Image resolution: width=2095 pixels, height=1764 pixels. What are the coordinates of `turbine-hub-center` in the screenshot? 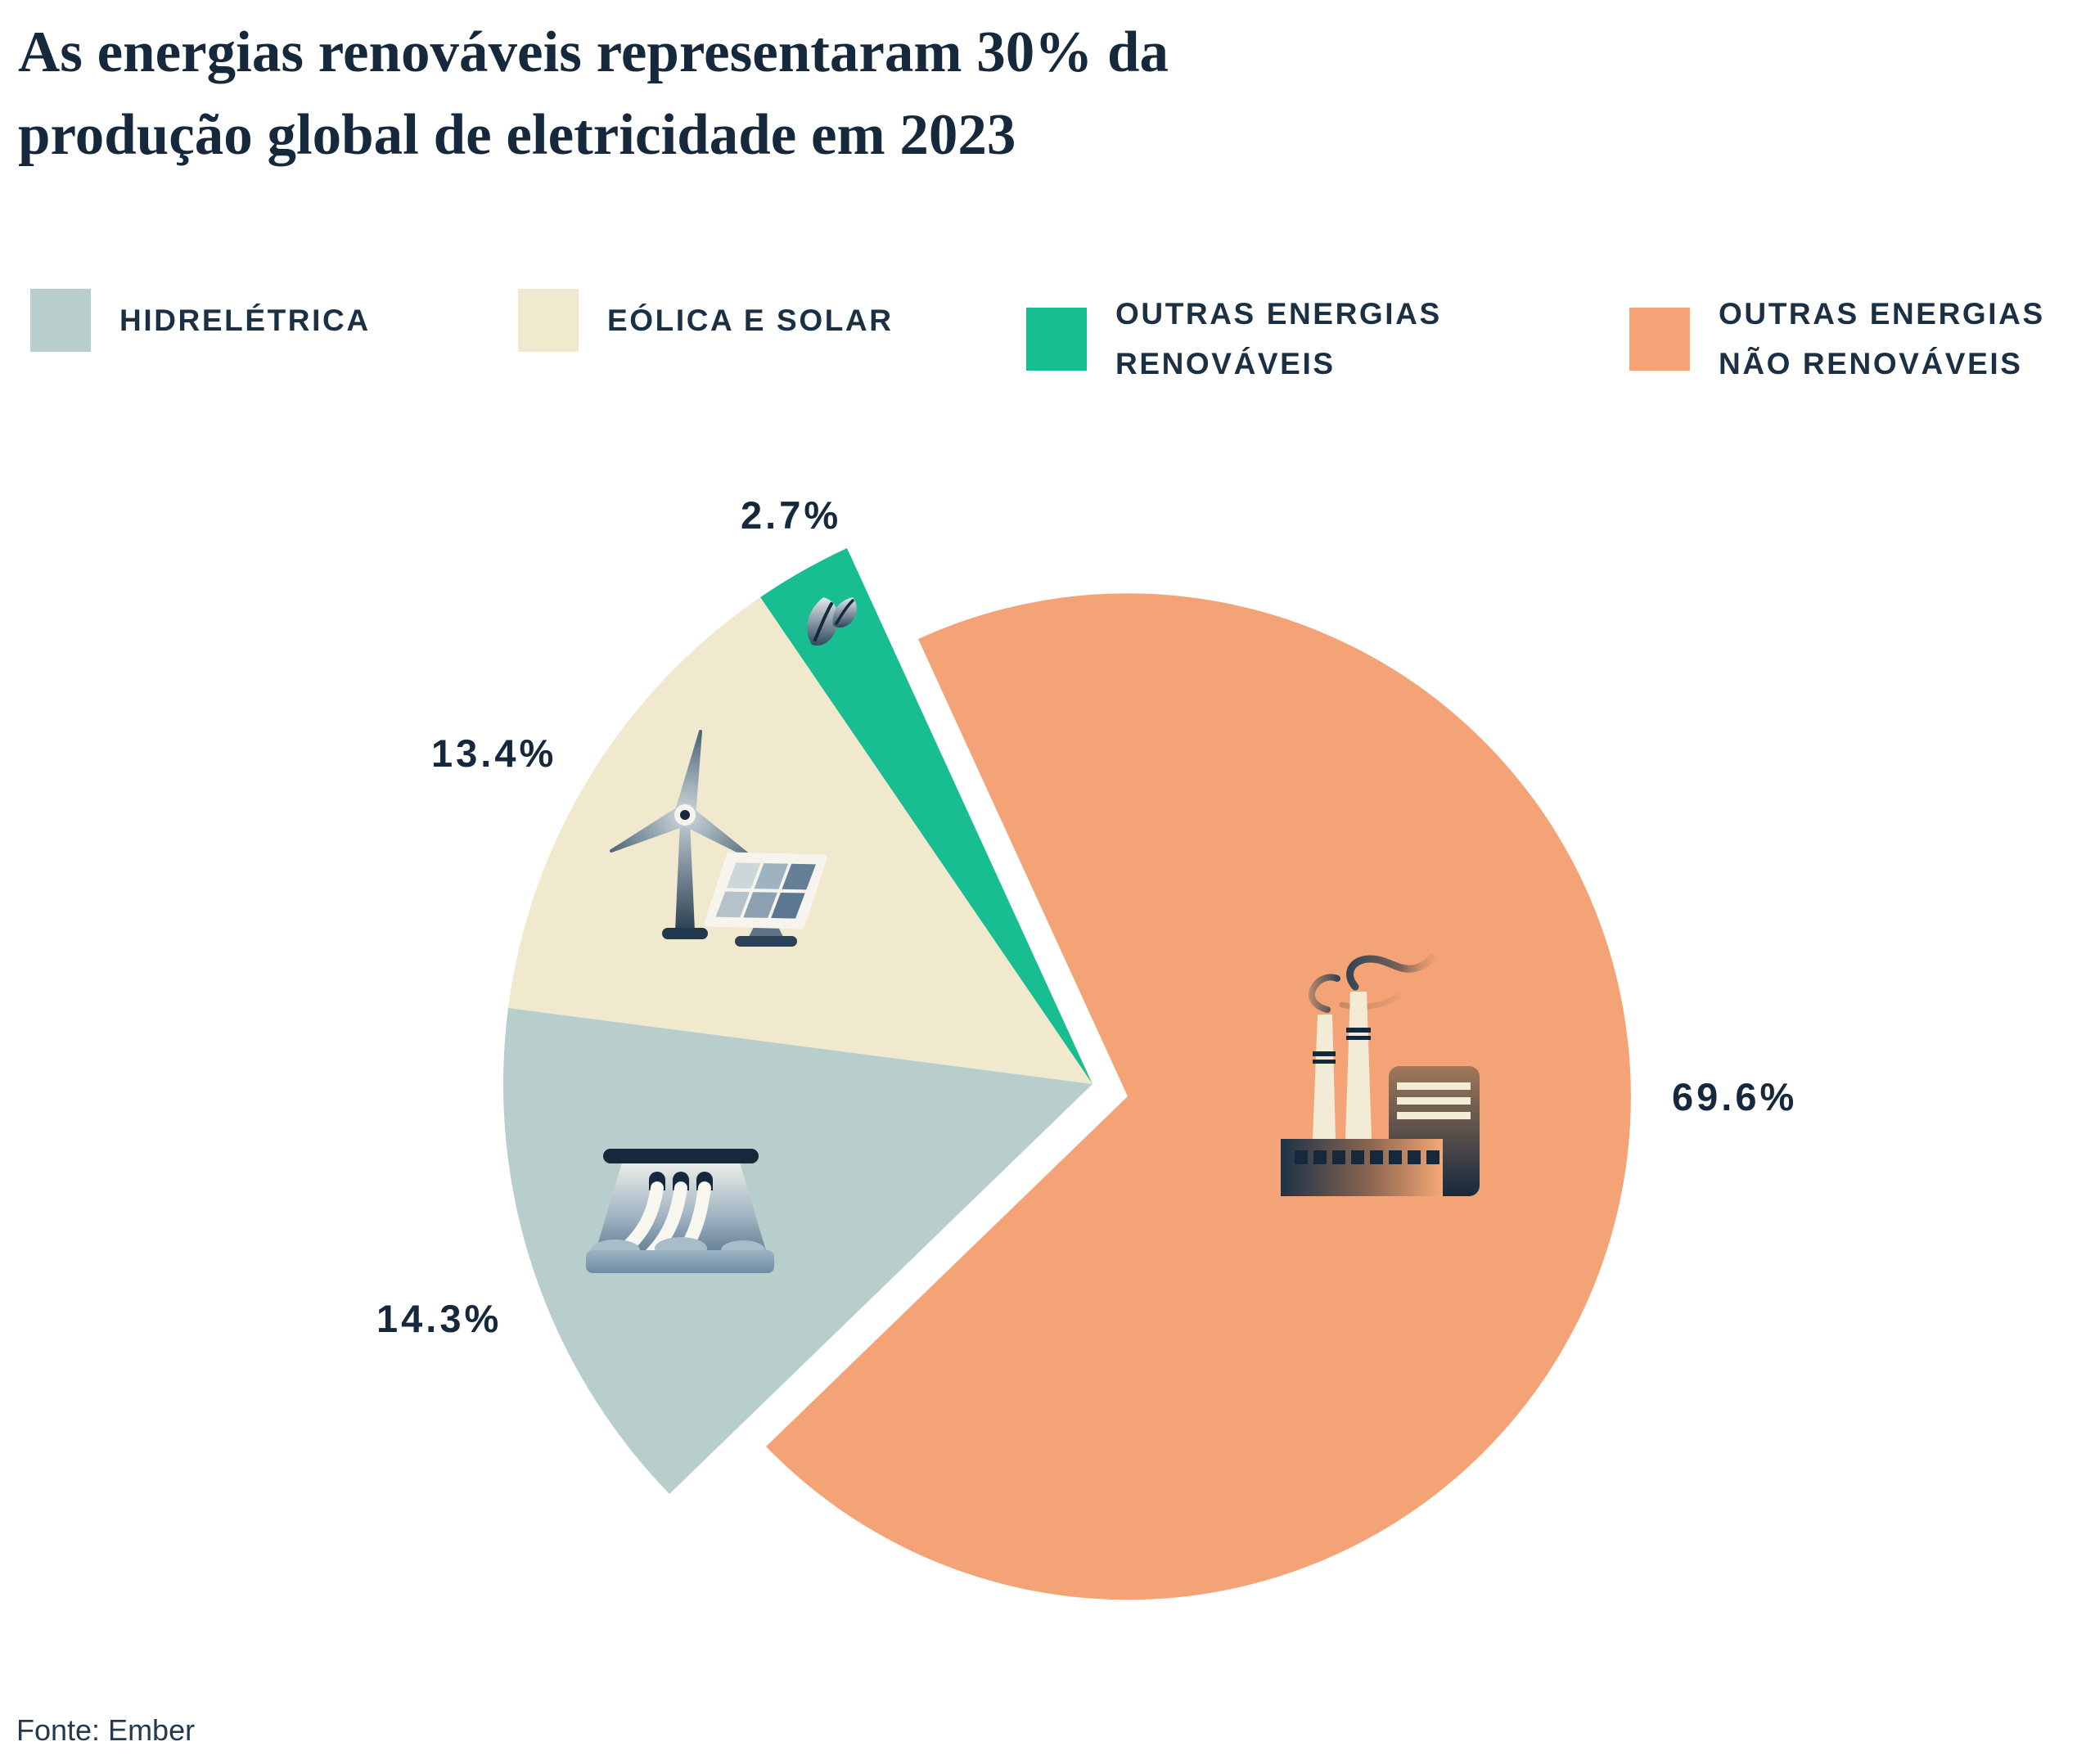 It's located at (685, 815).